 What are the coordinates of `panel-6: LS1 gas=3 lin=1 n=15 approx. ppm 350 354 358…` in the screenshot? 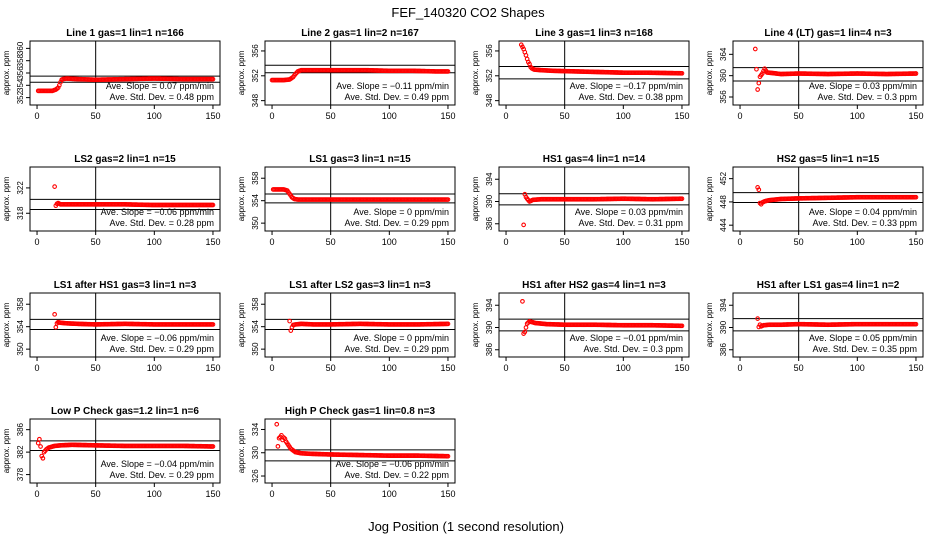 It's located at (346, 200).